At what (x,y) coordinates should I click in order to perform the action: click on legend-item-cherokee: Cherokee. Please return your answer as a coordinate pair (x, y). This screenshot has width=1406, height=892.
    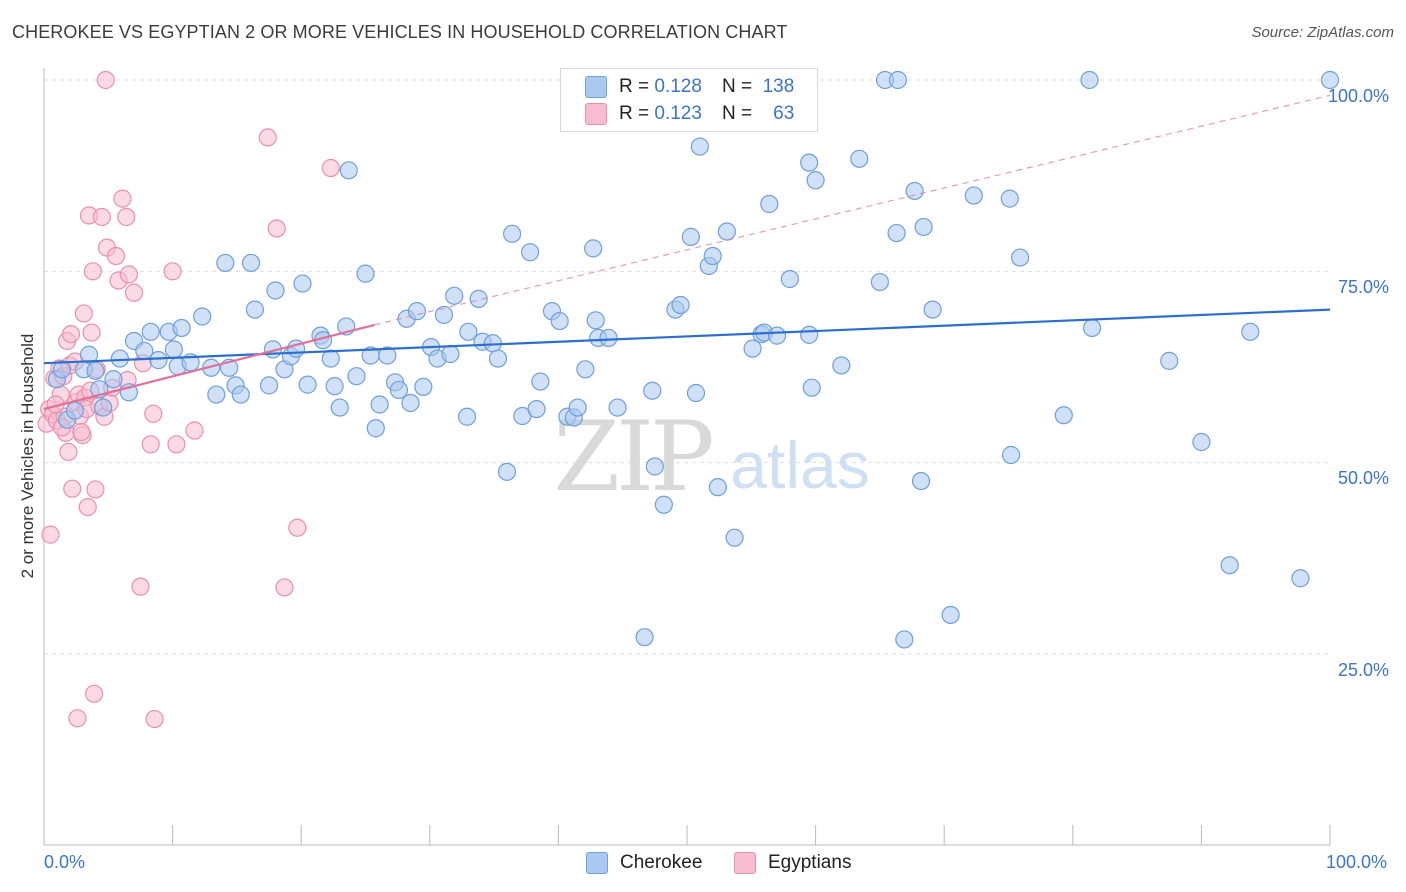
    Looking at the image, I should click on (644, 863).